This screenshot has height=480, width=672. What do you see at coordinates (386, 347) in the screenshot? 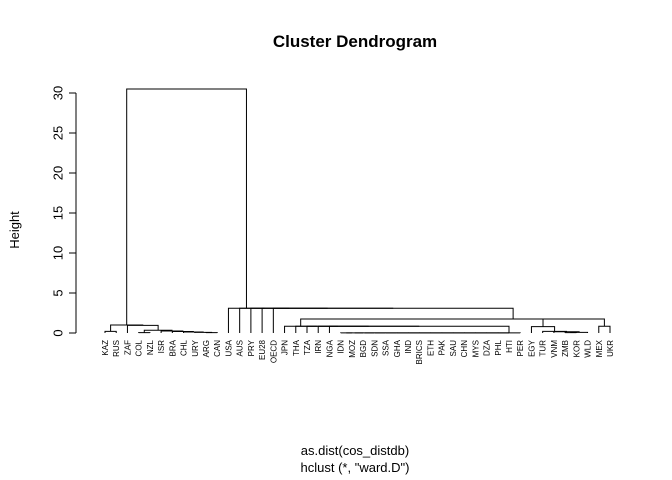
I see `leaf-label: SSA` at bounding box center [386, 347].